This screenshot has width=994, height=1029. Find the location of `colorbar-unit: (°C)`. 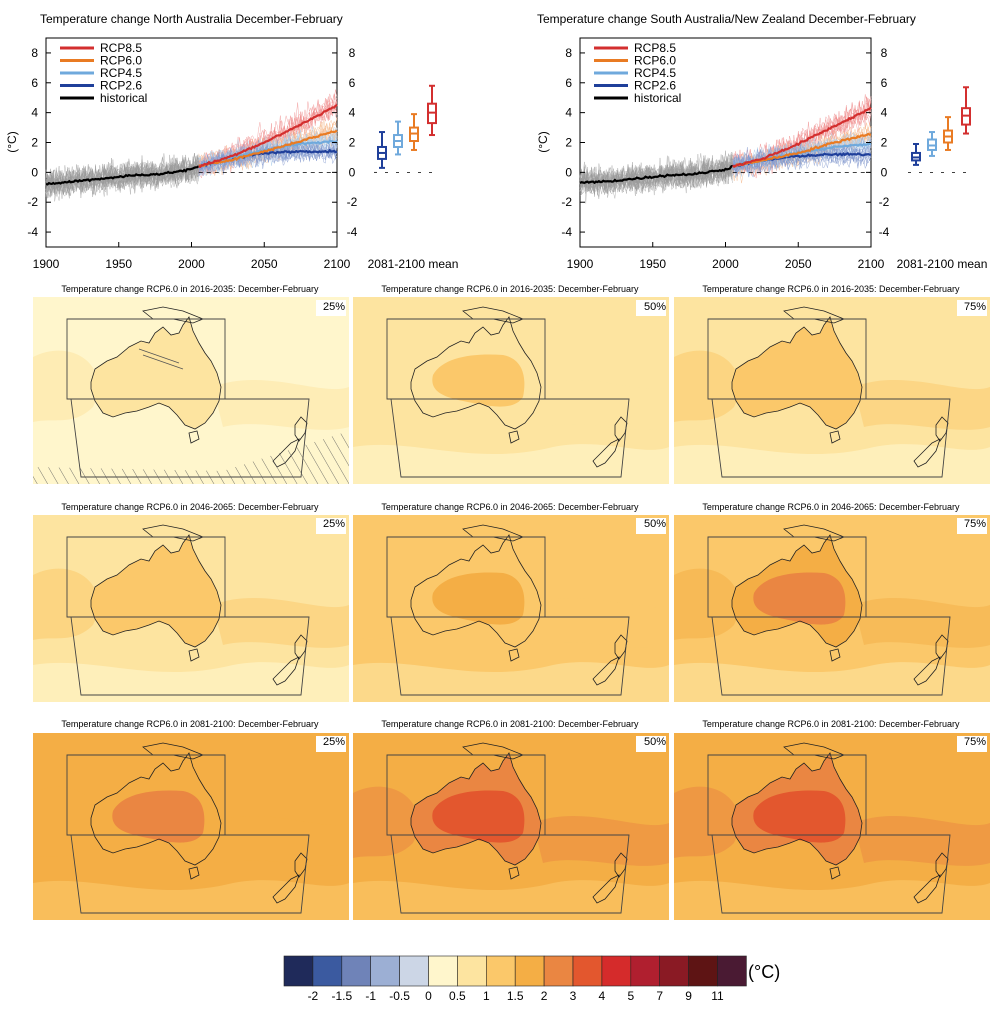

colorbar-unit: (°C) is located at coordinates (764, 972).